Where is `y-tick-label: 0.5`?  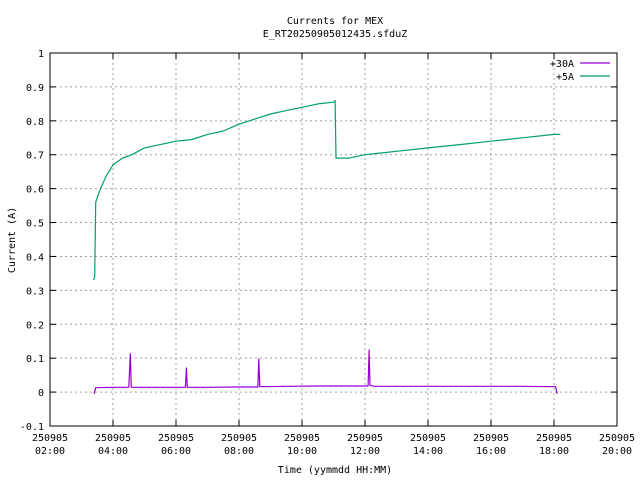 y-tick-label: 0.5 is located at coordinates (35, 224).